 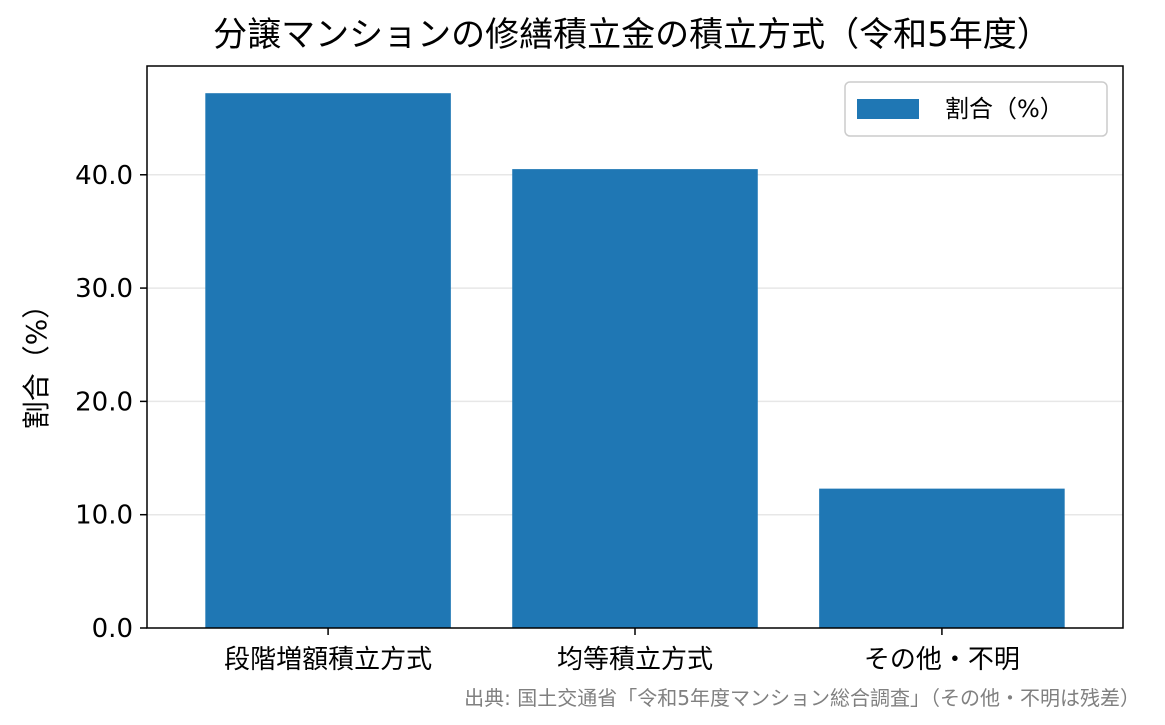 I want to click on y-axis-label: 割合（%）, so click(x=36, y=360).